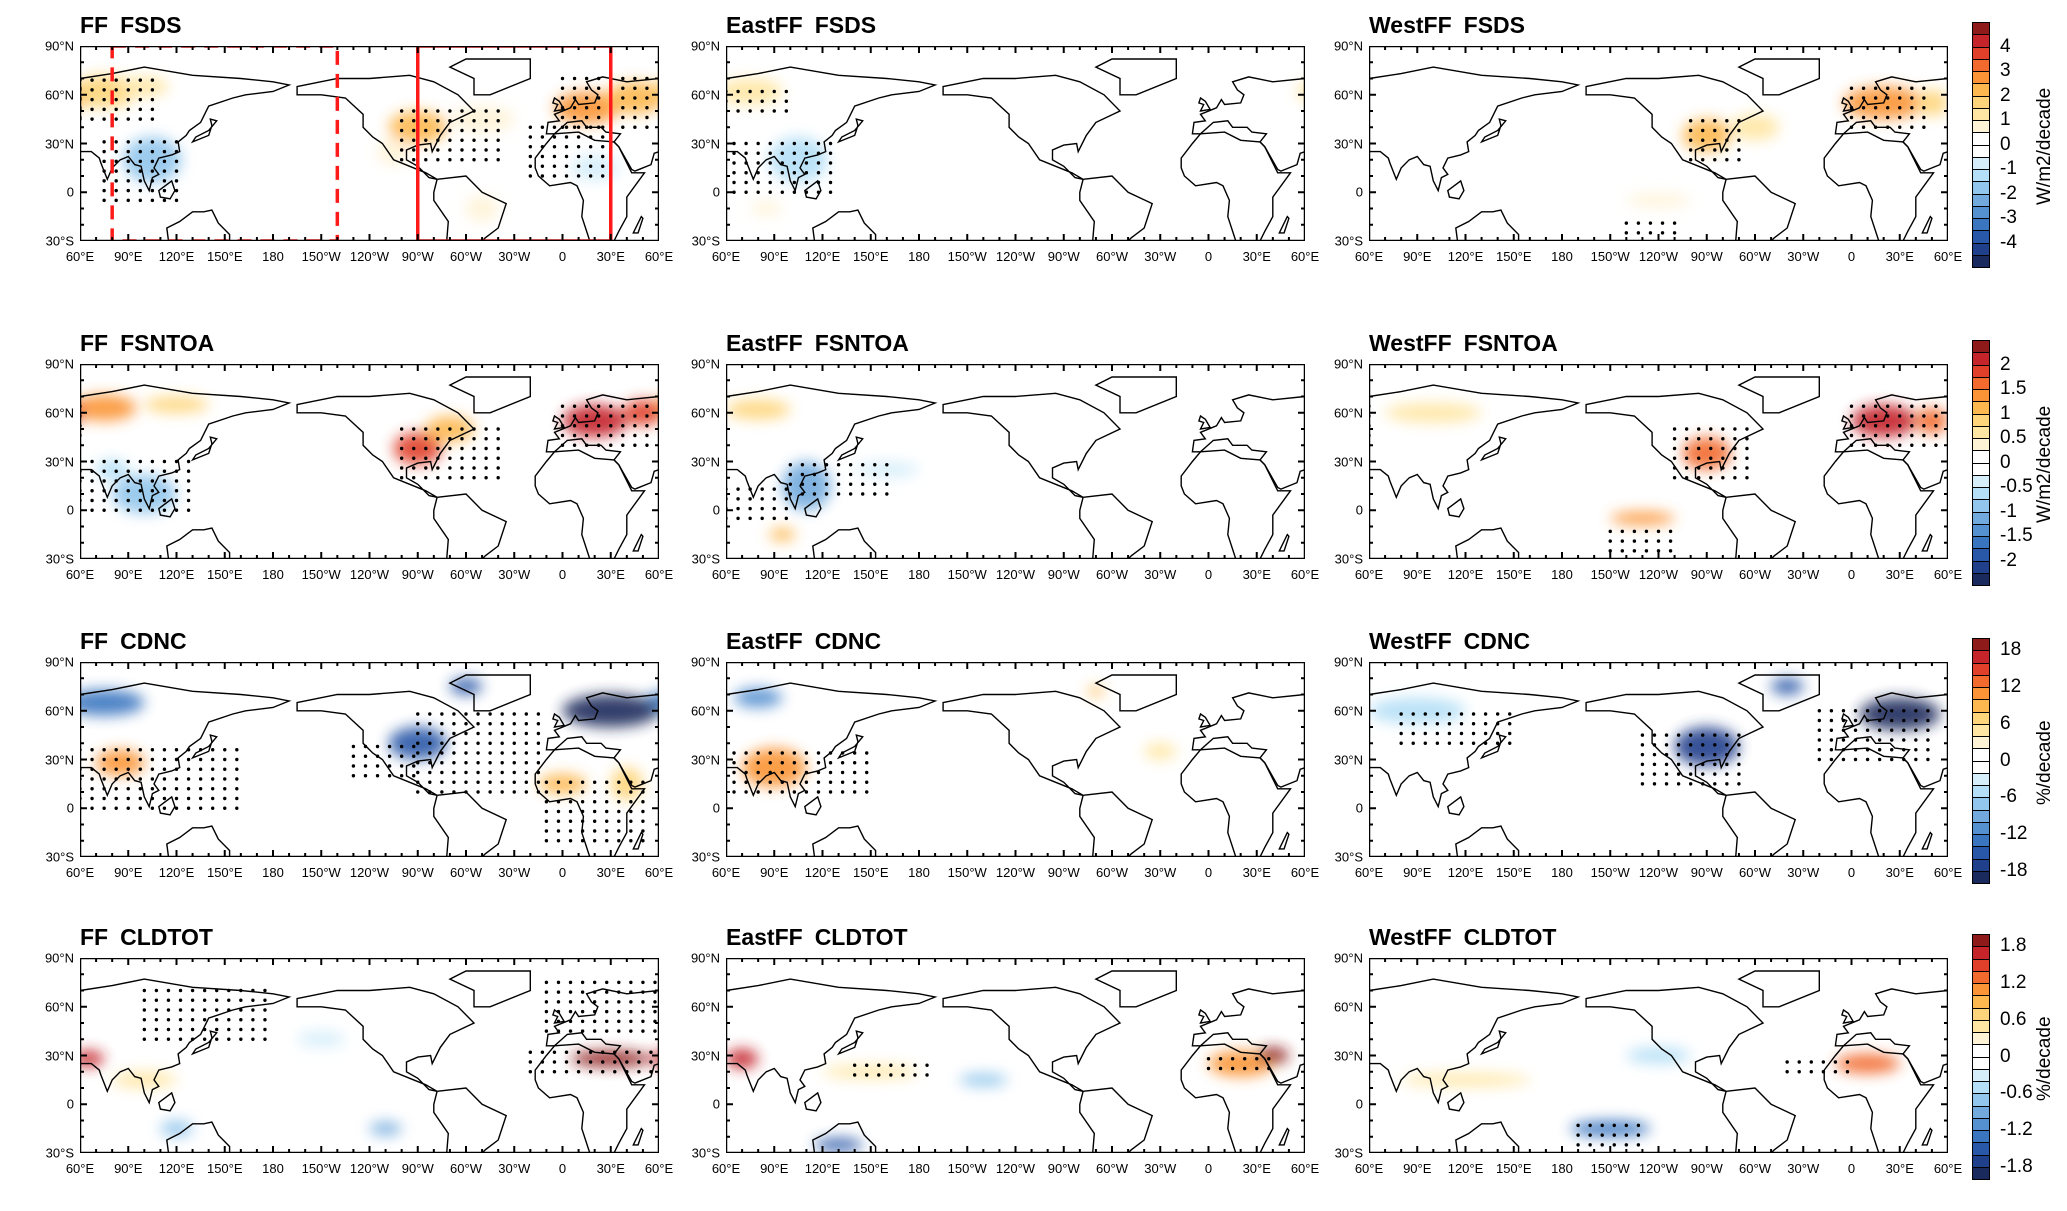 The height and width of the screenshot is (1211, 2067). I want to click on lon-tick-label: 30°E, so click(1899, 574).